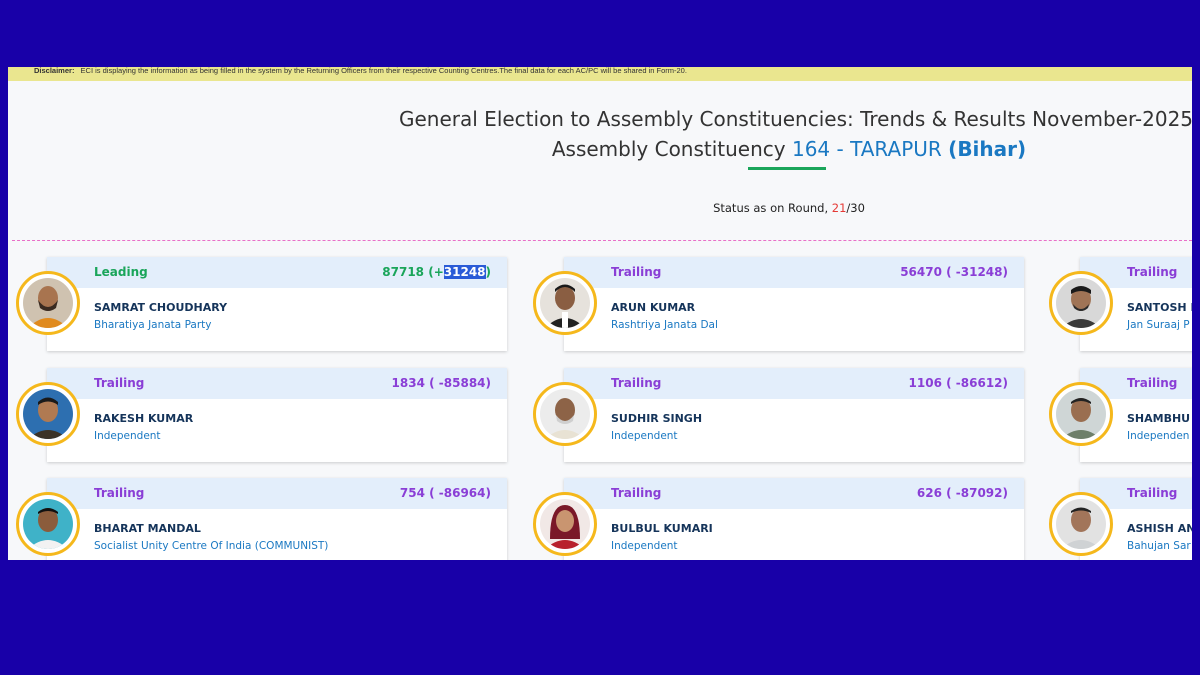 The height and width of the screenshot is (675, 1200). Describe the element at coordinates (855, 208) in the screenshot. I see `total-rounds: /30` at that location.